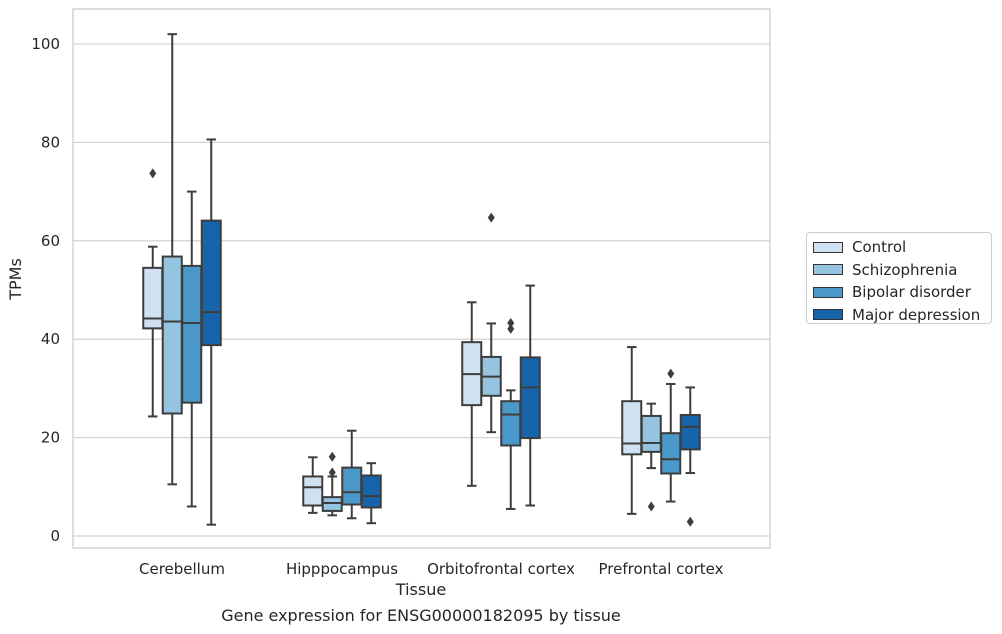 The image size is (1002, 634). I want to click on legend-item: Control, so click(902, 247).